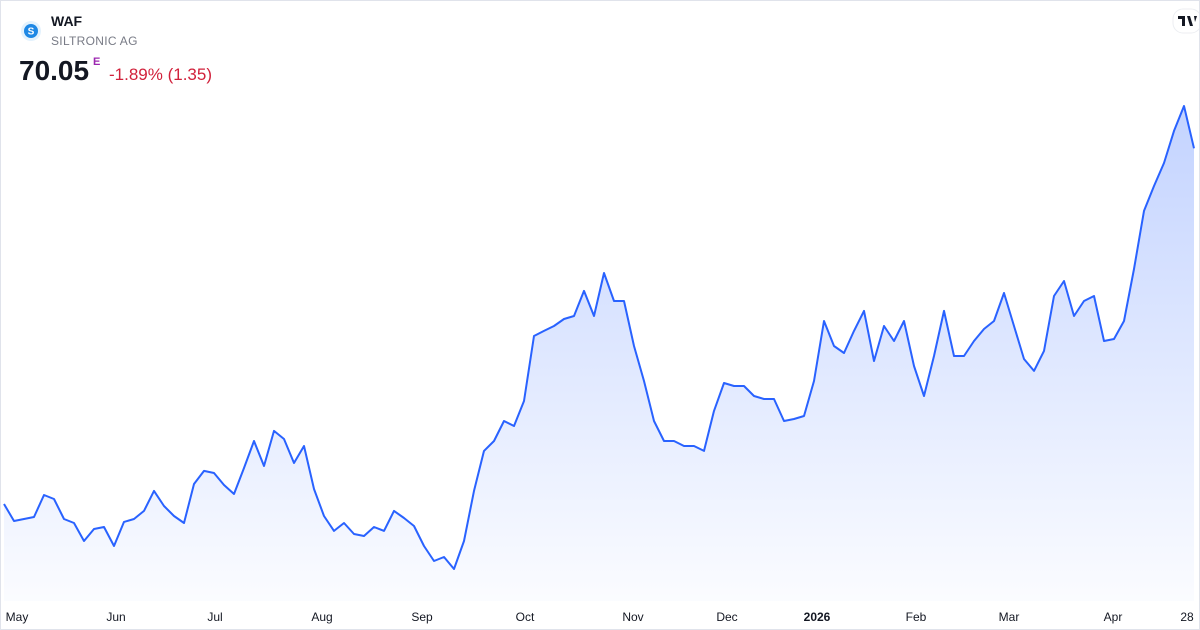 The height and width of the screenshot is (630, 1200). What do you see at coordinates (916, 617) in the screenshot?
I see `x-tick-label: Feb` at bounding box center [916, 617].